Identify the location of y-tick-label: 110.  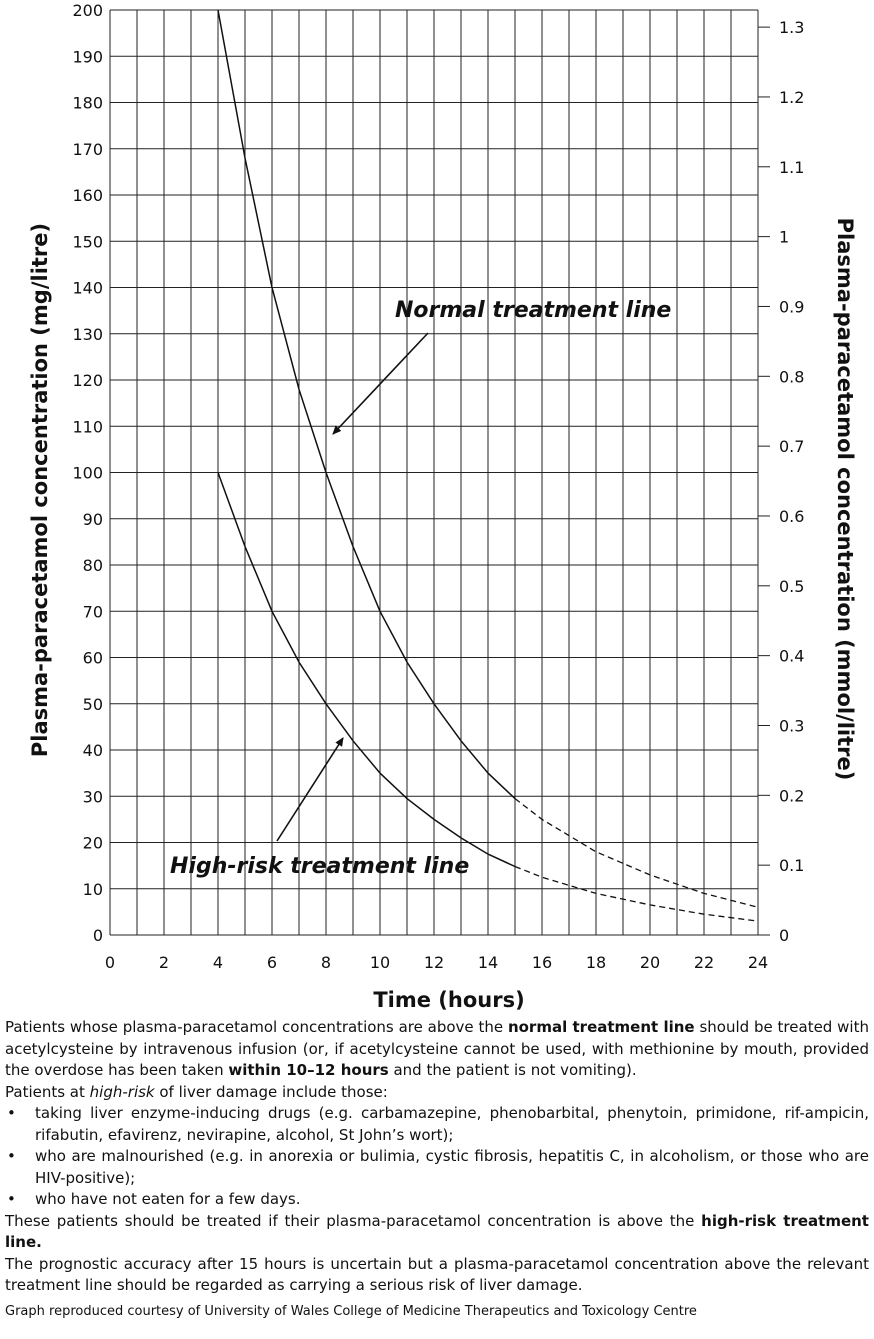
(87, 426).